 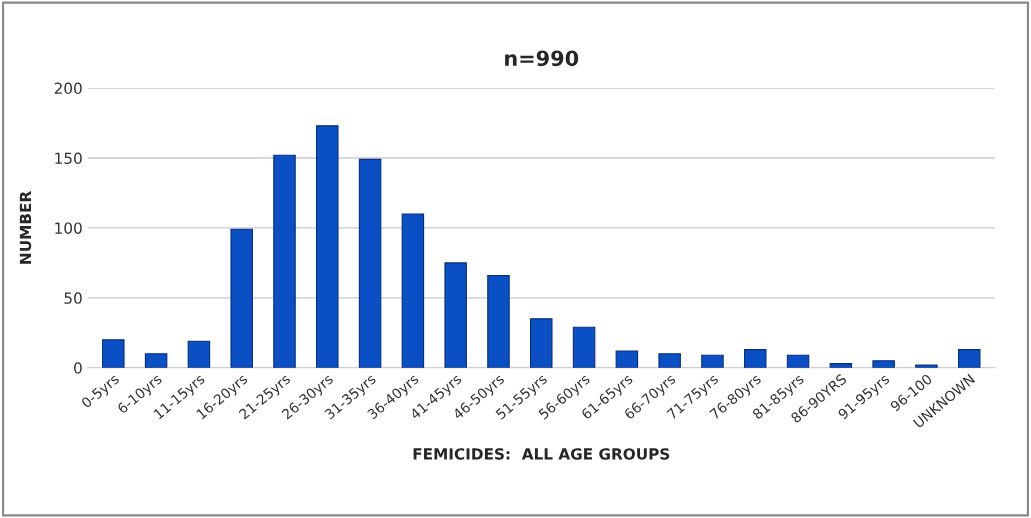 I want to click on y-tick-label: 150, so click(x=68, y=158).